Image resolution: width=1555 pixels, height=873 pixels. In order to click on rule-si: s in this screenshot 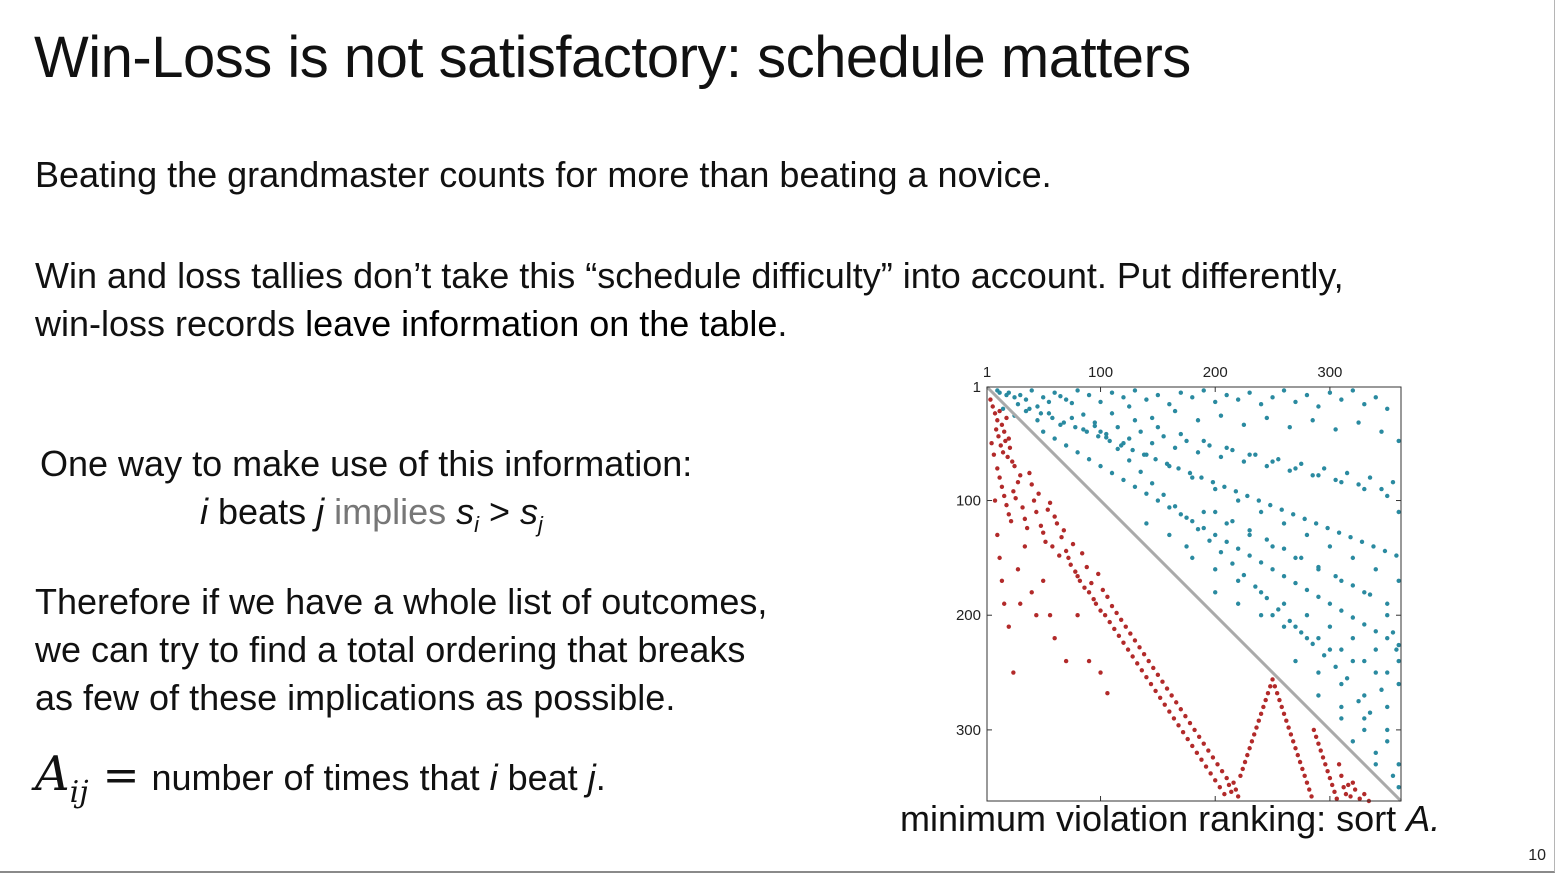, I will do `click(465, 511)`.